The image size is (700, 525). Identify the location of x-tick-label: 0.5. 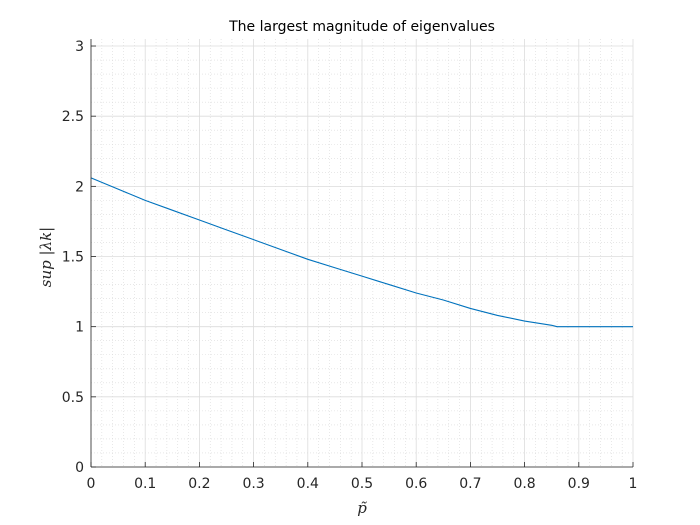
(362, 484).